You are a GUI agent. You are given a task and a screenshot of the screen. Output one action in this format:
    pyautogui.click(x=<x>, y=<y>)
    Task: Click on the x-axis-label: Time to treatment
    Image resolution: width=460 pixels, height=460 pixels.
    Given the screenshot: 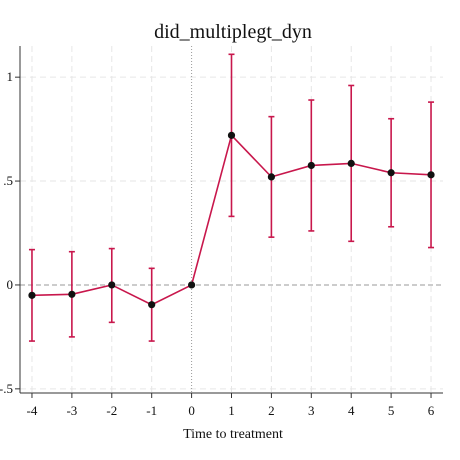 What is the action you would take?
    pyautogui.click(x=233, y=434)
    